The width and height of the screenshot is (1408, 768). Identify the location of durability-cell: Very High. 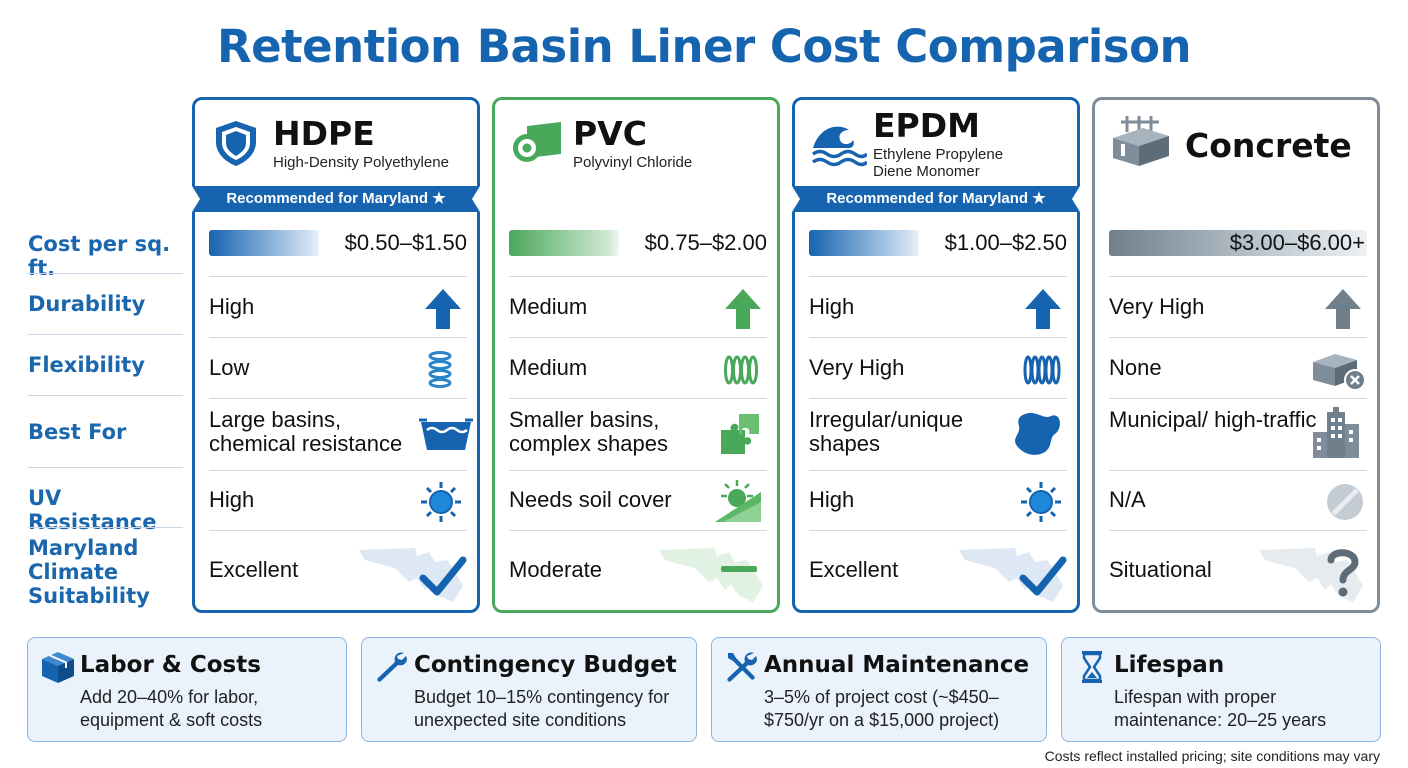
(1238, 309).